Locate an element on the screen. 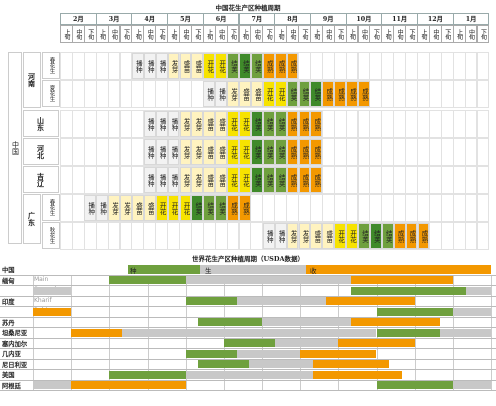 This screenshot has height=406, width=496. china-title: 中国花生产区种植周期 is located at coordinates (248, 8).